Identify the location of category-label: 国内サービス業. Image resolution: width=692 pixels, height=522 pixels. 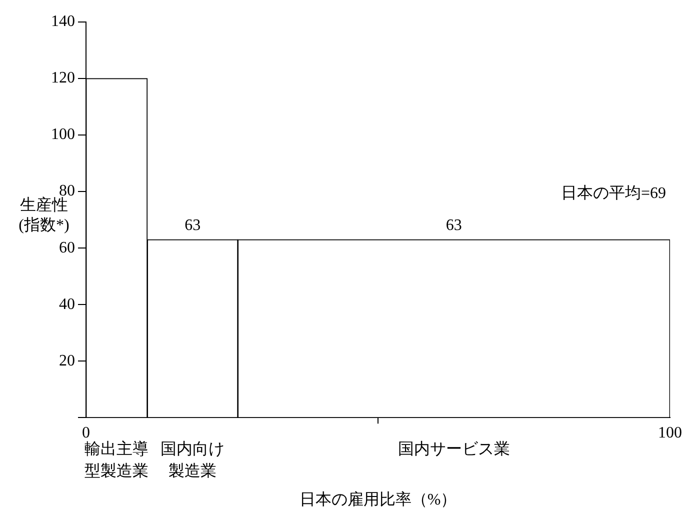
(454, 449).